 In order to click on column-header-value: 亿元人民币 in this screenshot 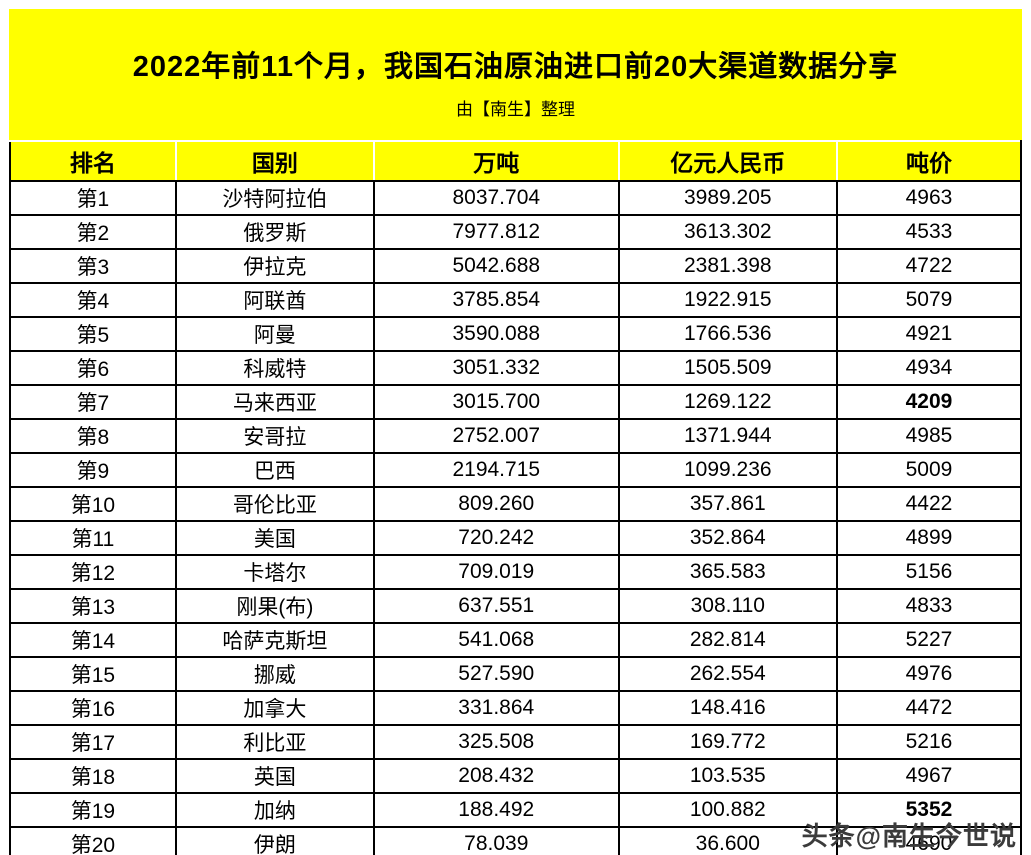, I will do `click(727, 161)`.